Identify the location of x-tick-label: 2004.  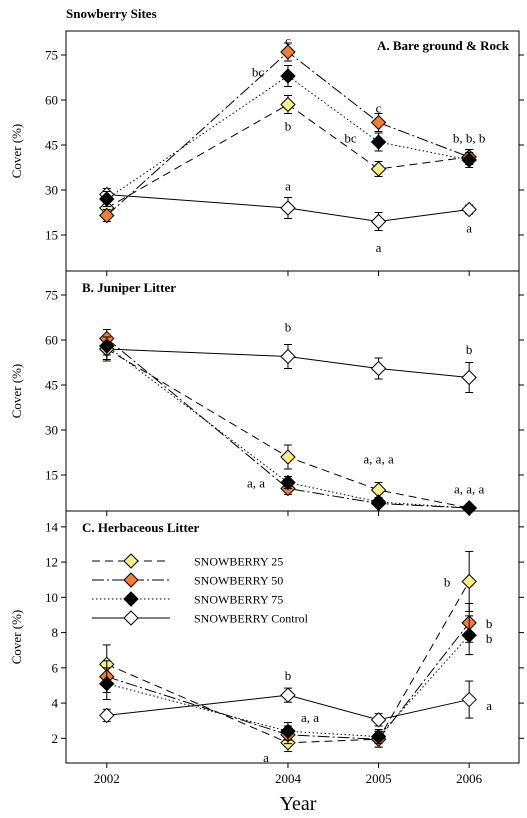
(288, 778).